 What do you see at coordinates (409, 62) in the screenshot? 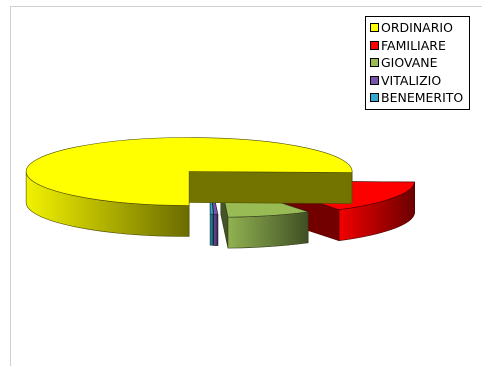
I see `legend-label: GIOVANE` at bounding box center [409, 62].